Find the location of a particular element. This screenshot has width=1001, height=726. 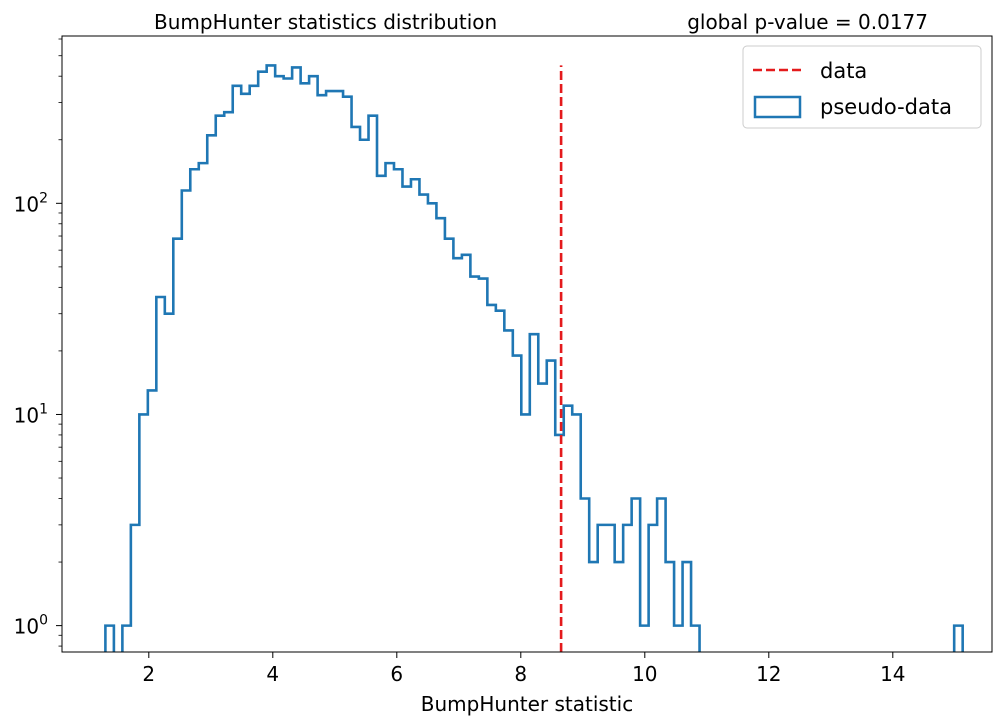

y-tick-label: 10¹ is located at coordinates (31, 414).